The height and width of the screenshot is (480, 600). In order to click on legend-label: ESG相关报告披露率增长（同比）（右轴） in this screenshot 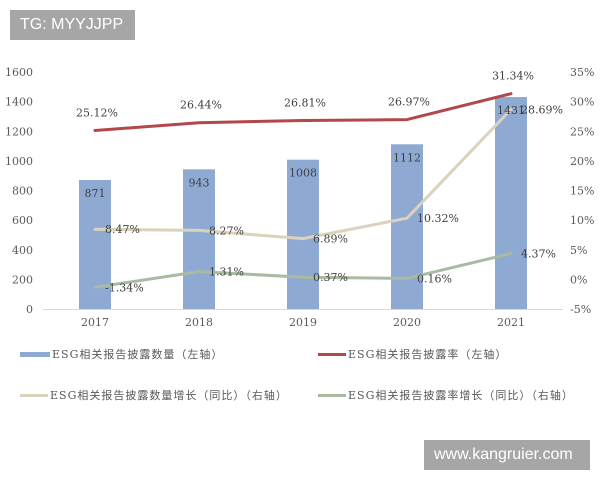, I will do `click(461, 395)`.